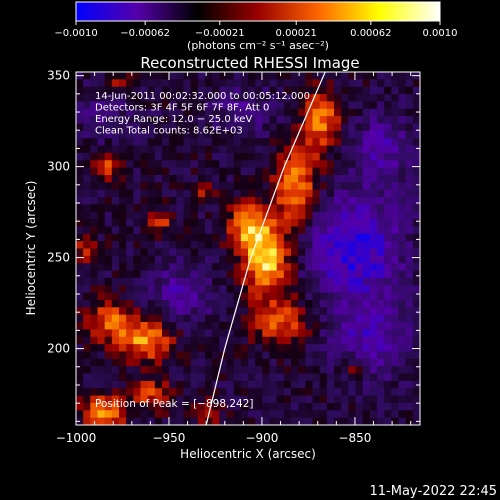 The width and height of the screenshot is (500, 500). What do you see at coordinates (168, 438) in the screenshot?
I see `x-tick-label: −950` at bounding box center [168, 438].